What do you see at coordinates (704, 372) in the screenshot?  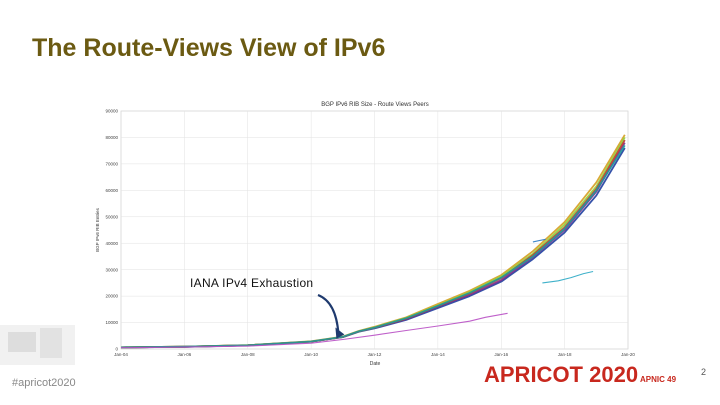 I see `page-number: 2` at bounding box center [704, 372].